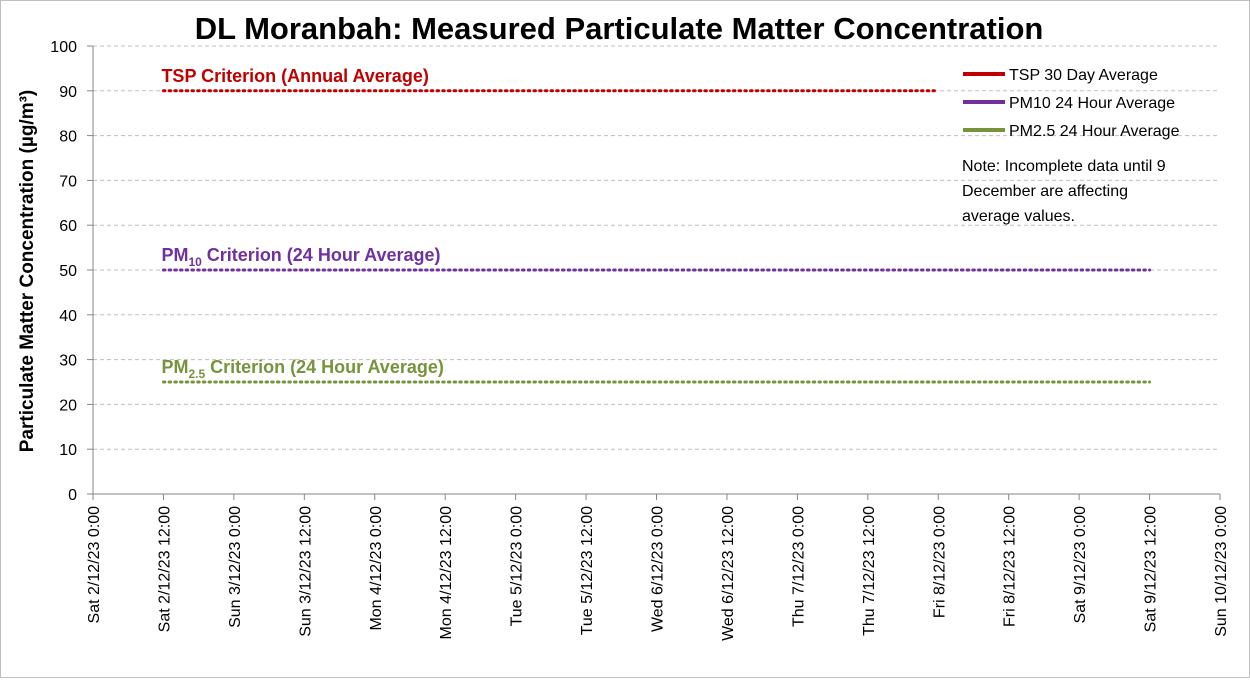  Describe the element at coordinates (587, 570) in the screenshot. I see `x-tick-label: Tue 5/12/23 12:00` at that location.